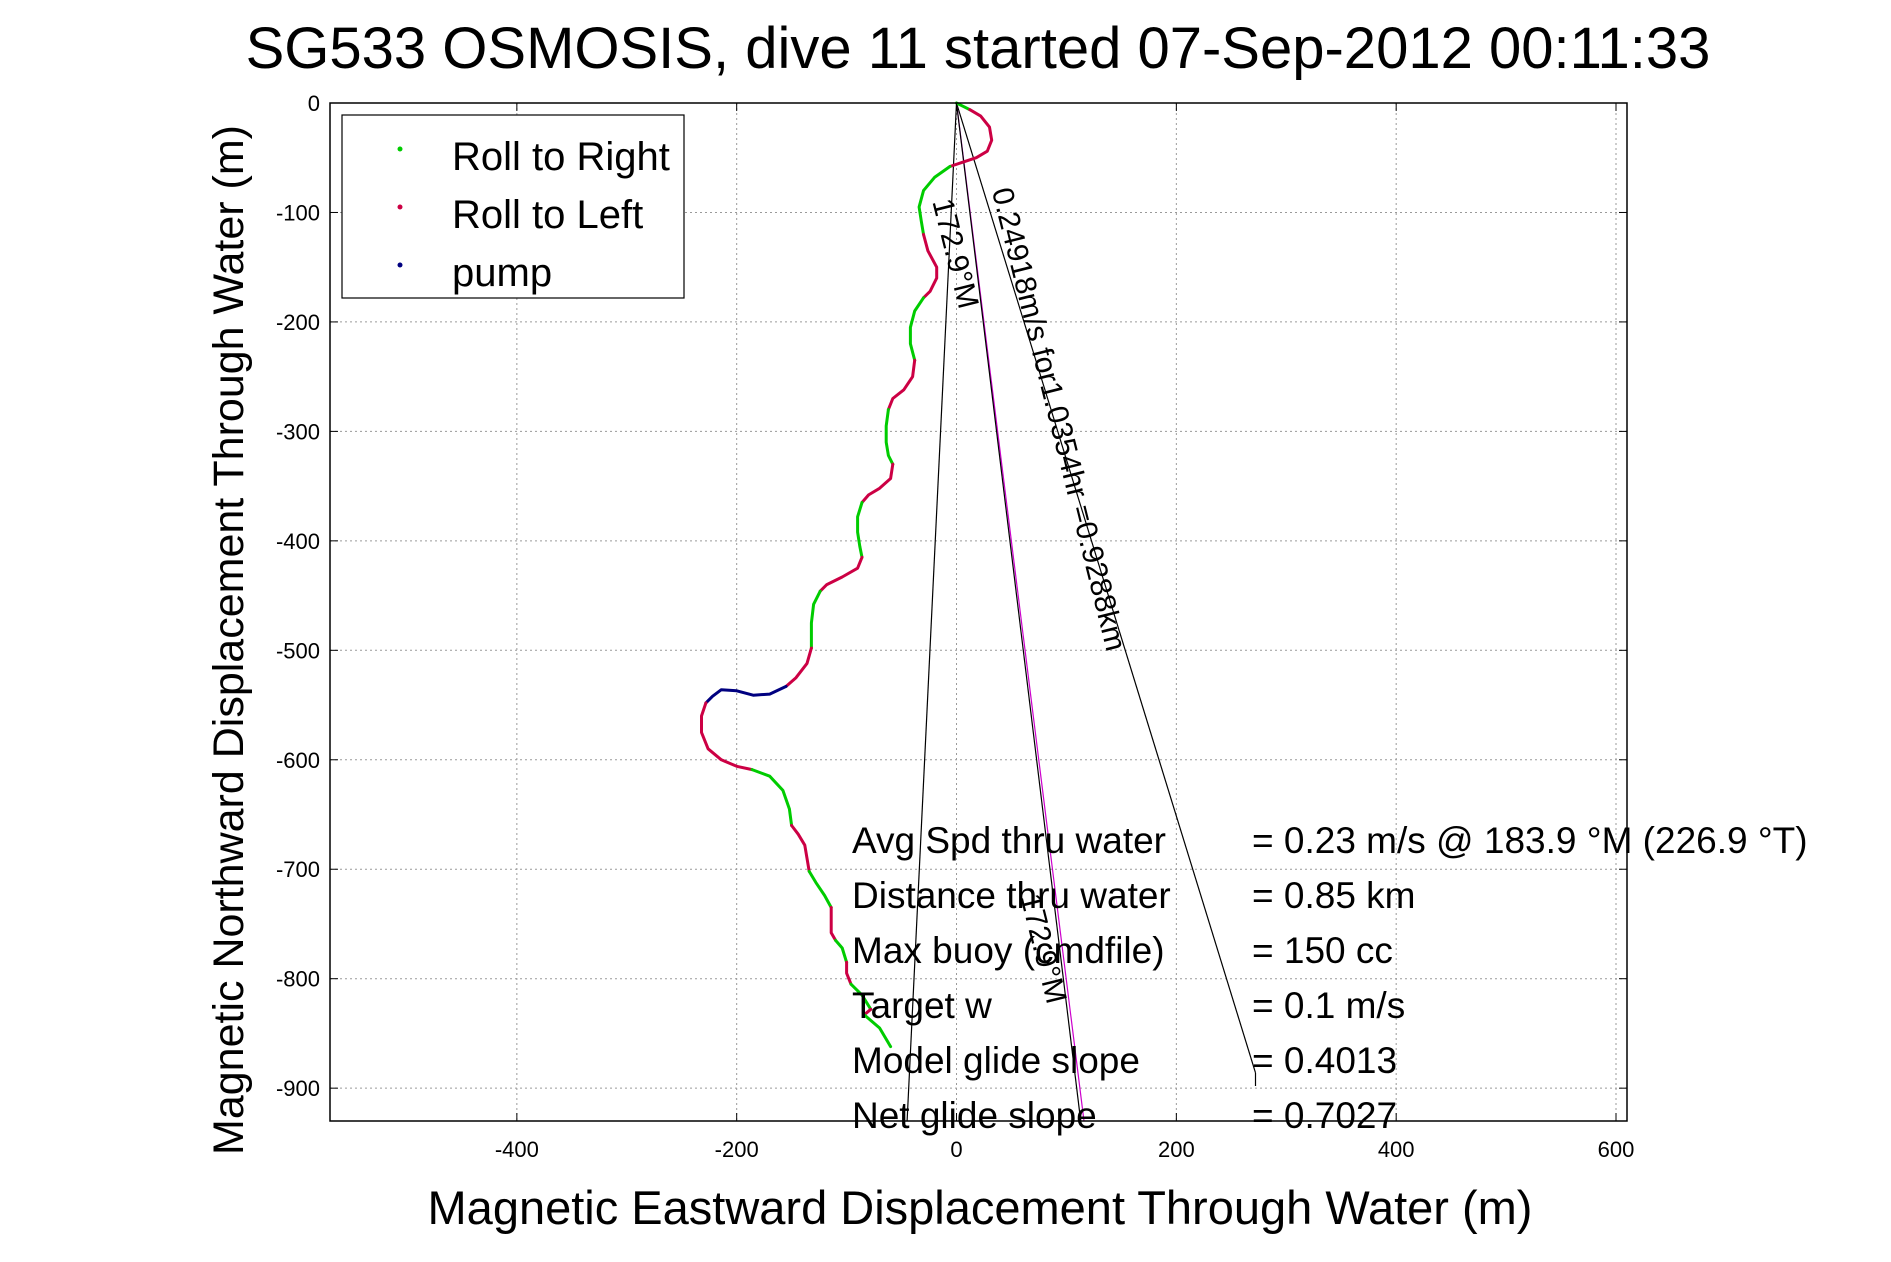 This screenshot has height=1262, width=1891. What do you see at coordinates (737, 1149) in the screenshot?
I see `x-tick-label: -200` at bounding box center [737, 1149].